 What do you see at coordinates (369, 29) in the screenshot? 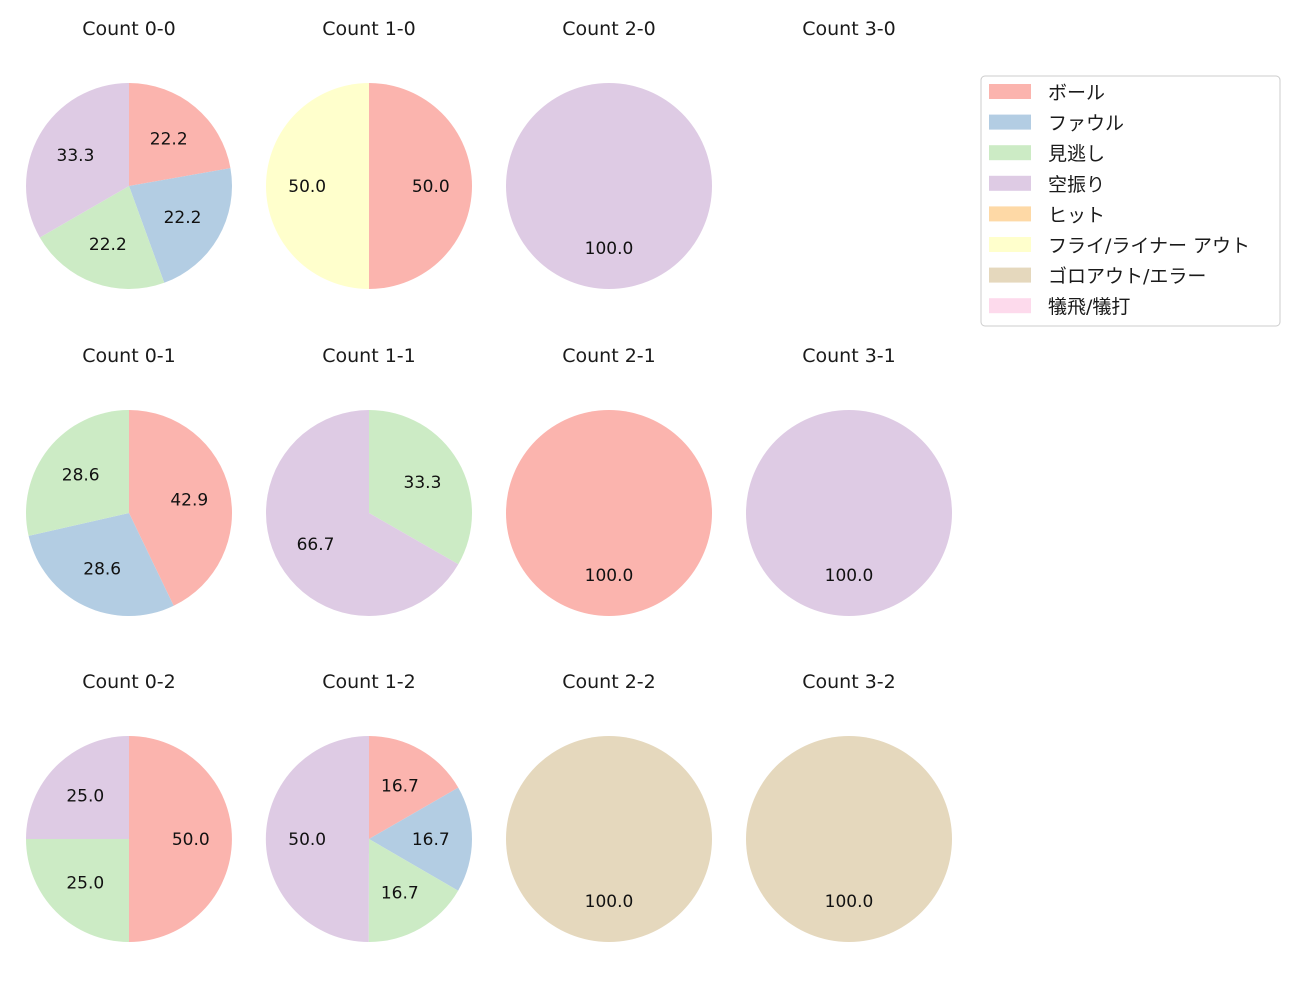
I see `pie-title: Count 1-0` at bounding box center [369, 29].